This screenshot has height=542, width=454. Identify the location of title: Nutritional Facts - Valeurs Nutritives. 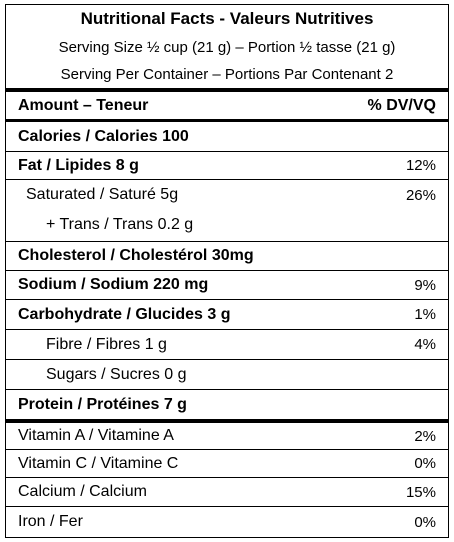
(227, 18).